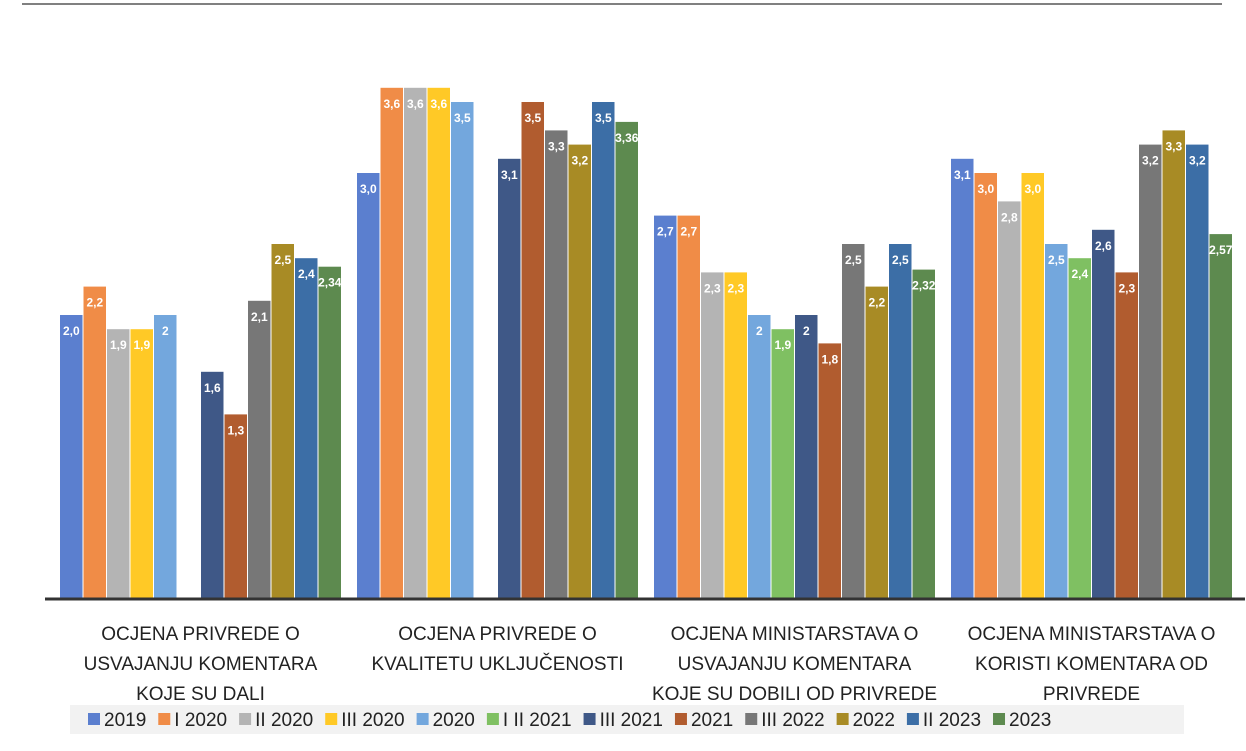  I want to click on legend-label: I 2020, so click(200, 720).